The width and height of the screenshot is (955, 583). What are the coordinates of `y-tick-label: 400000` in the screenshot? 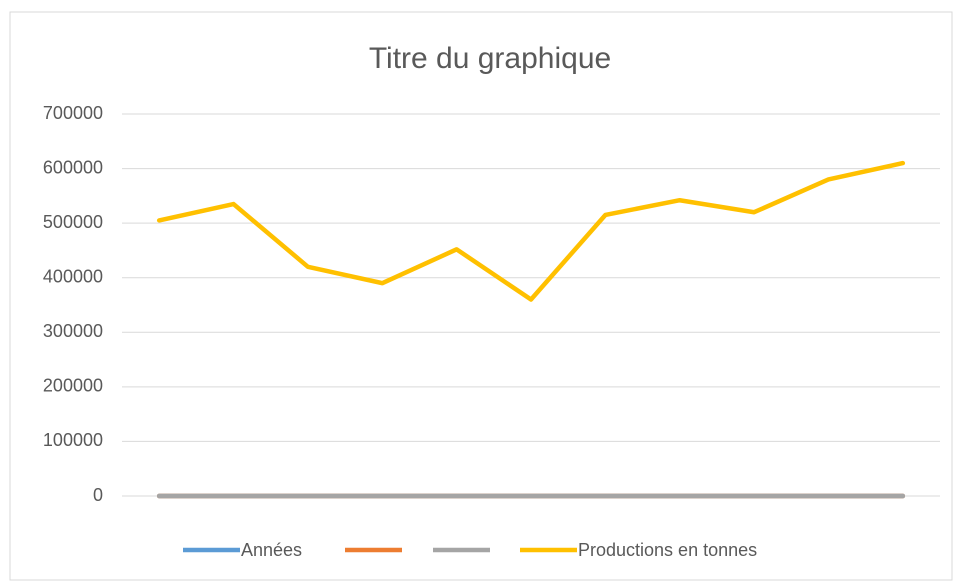 It's located at (73, 276).